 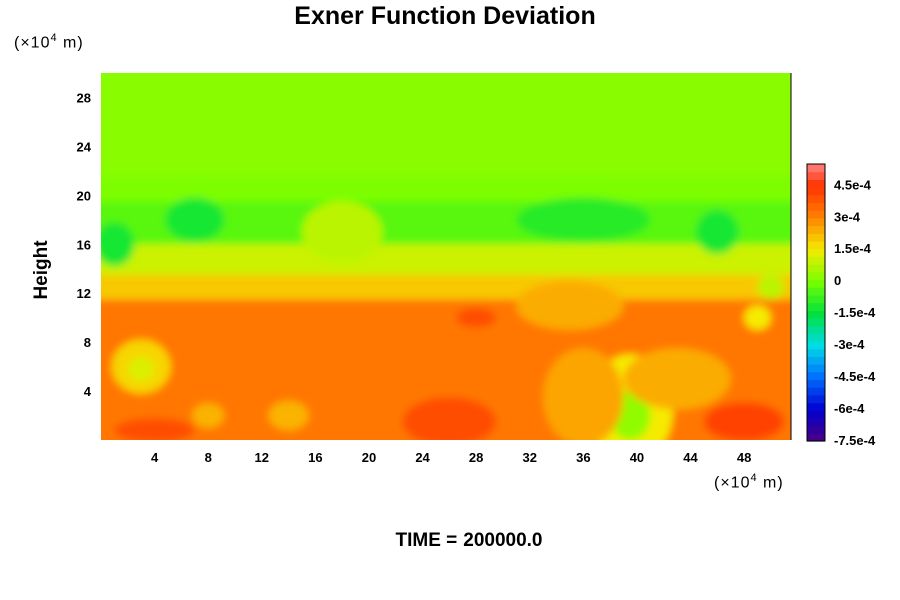 What do you see at coordinates (853, 248) in the screenshot?
I see `colorbar-tick-label: 1.5e-4` at bounding box center [853, 248].